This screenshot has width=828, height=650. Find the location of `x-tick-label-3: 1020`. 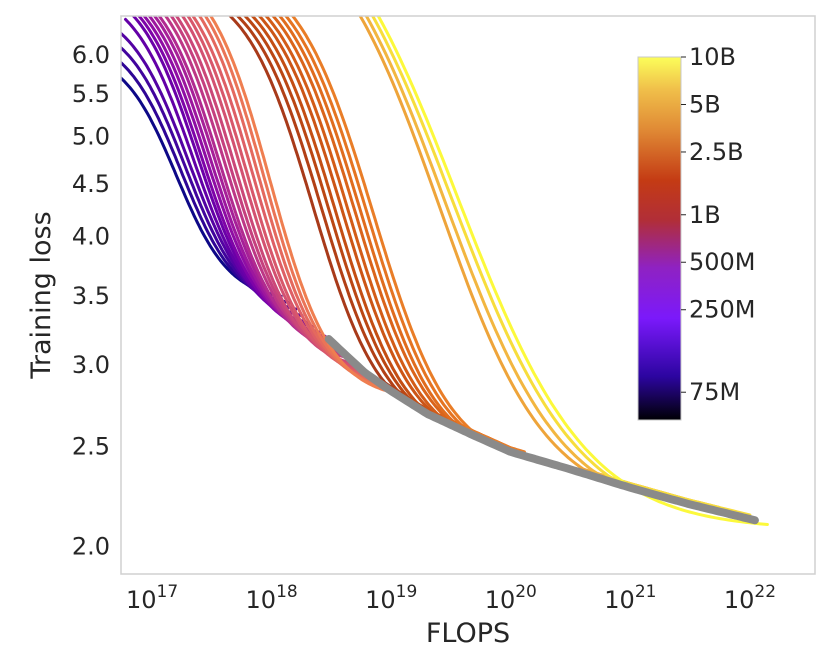

x-tick-label-3: 1020 is located at coordinates (511, 598).